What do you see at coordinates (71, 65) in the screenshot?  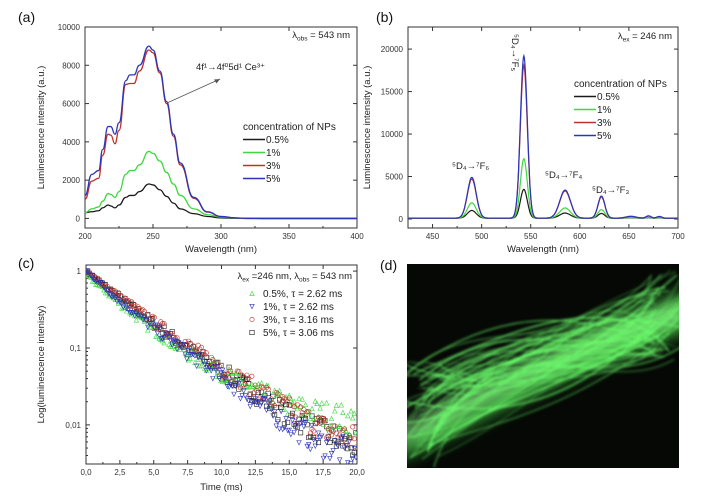 I see `y-tick-label: 8000` at bounding box center [71, 65].